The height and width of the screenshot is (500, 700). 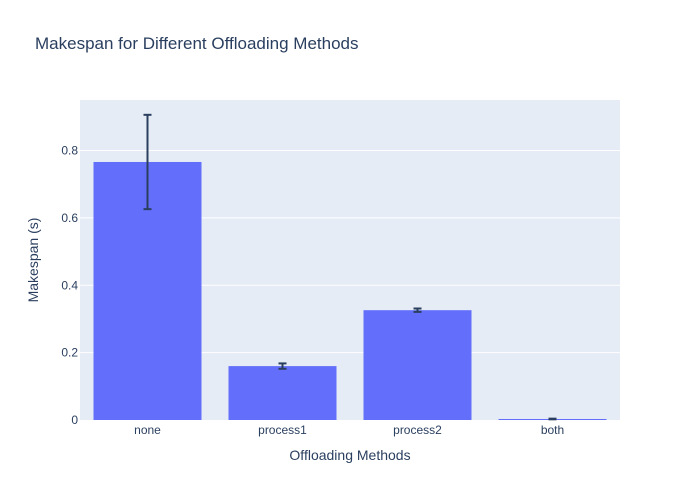 I want to click on x-tick-labels: none process1 process2 both, so click(x=349, y=430).